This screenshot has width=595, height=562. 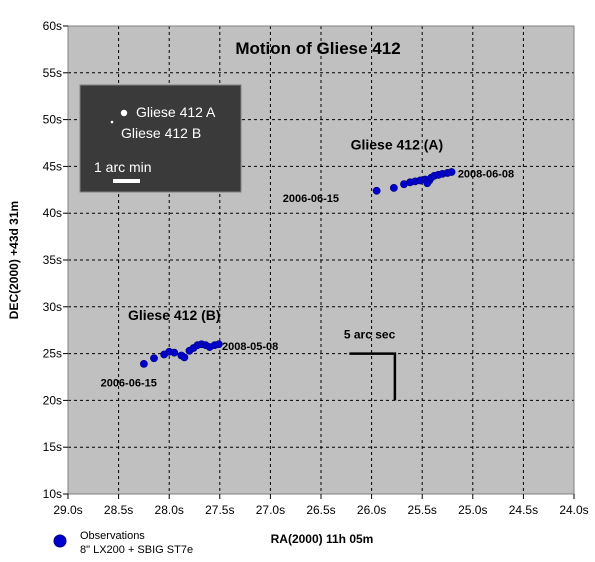 I want to click on y-tick-label: 35s, so click(x=52, y=260).